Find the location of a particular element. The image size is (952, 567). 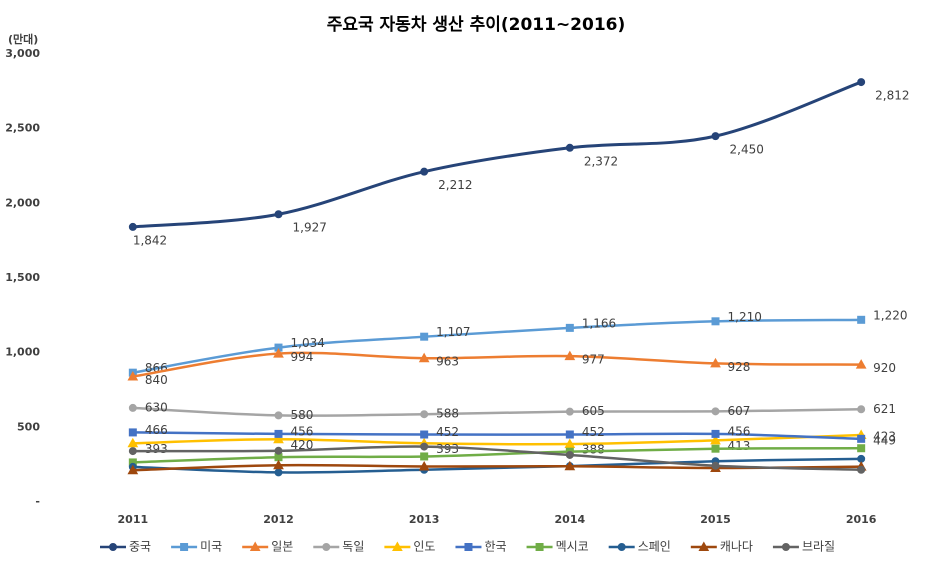

data-label: 1,927 is located at coordinates (310, 228).